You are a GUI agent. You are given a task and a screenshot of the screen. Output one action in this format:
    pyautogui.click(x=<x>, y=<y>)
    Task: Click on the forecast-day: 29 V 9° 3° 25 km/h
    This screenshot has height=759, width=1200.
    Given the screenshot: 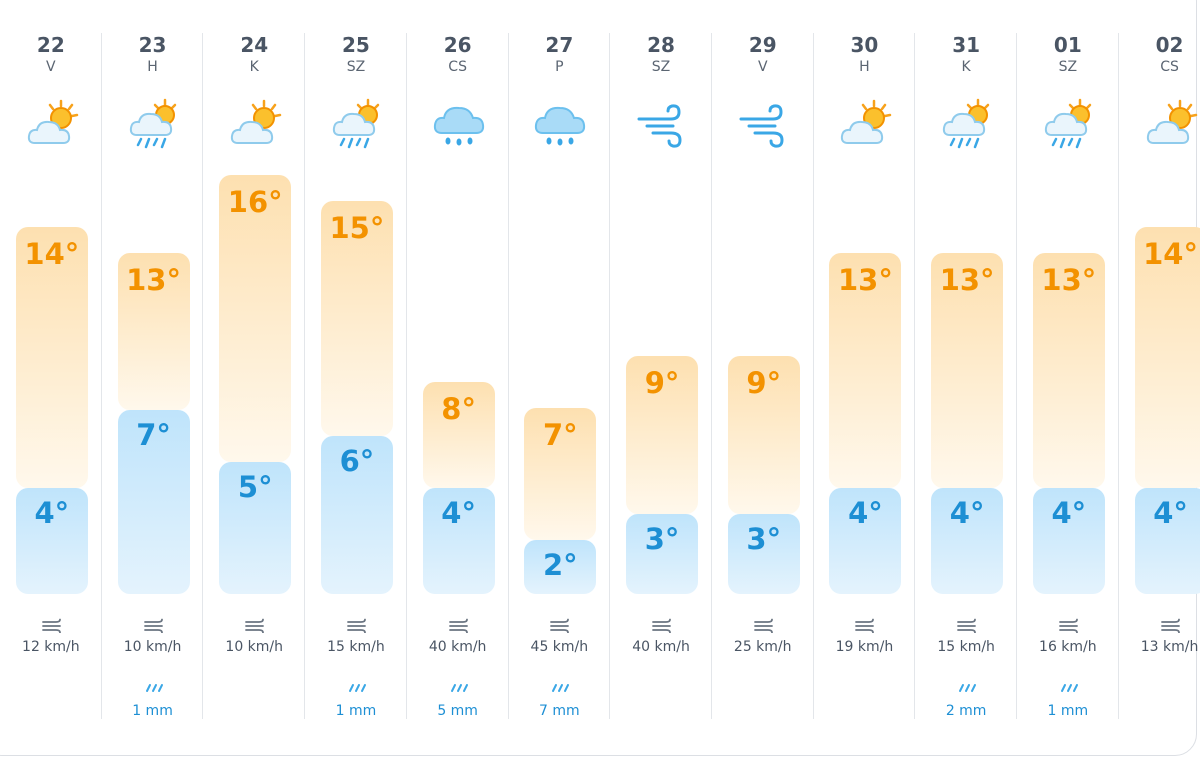 What is the action you would take?
    pyautogui.click(x=762, y=379)
    